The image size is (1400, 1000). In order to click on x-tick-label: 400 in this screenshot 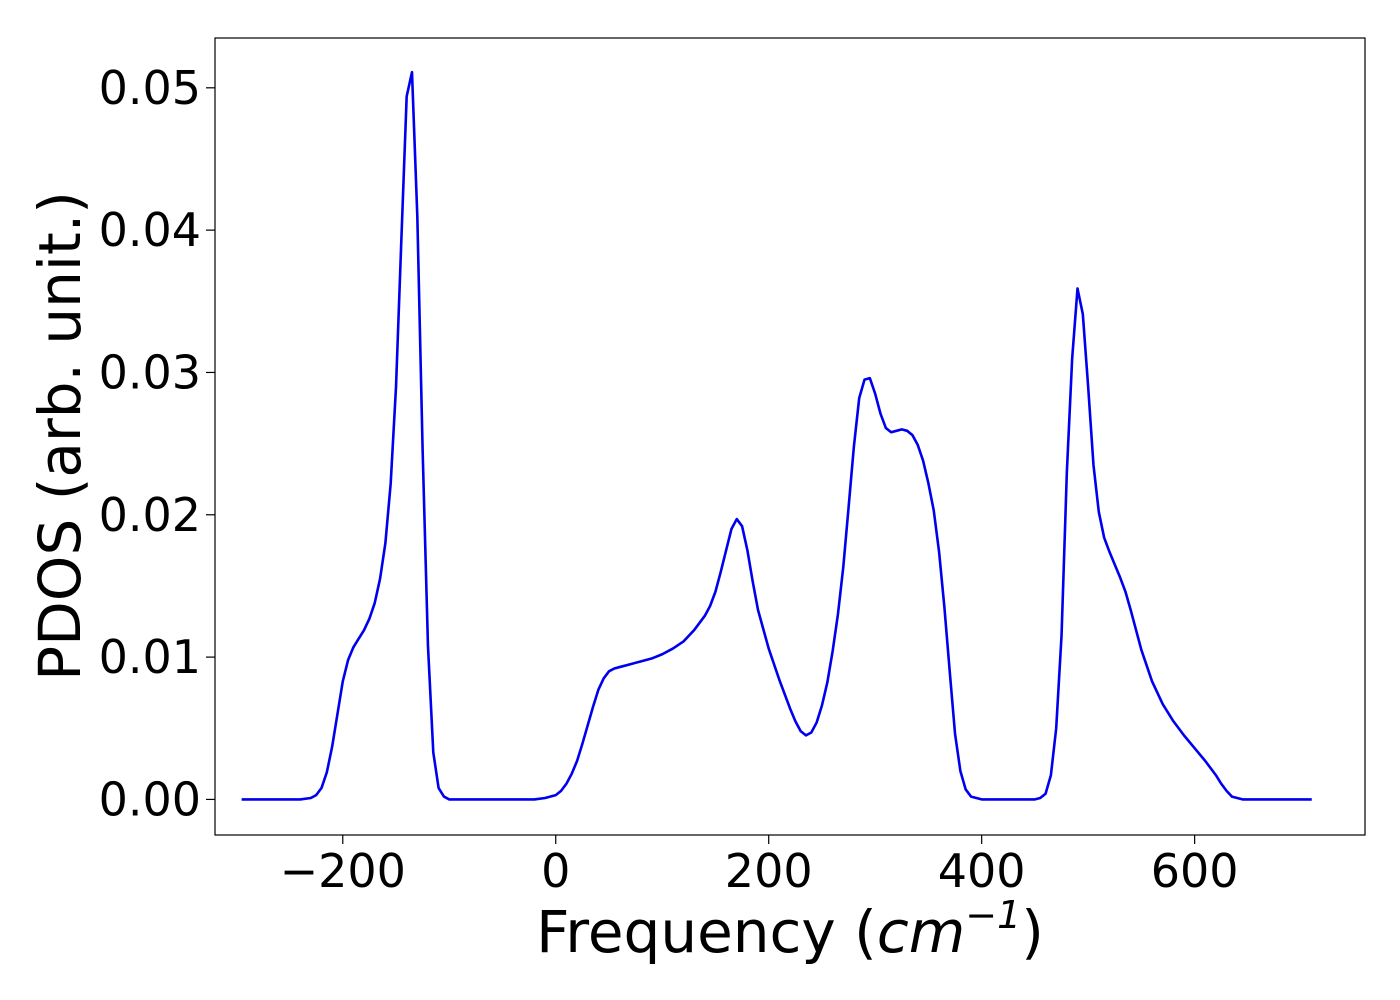, I will do `click(982, 871)`.